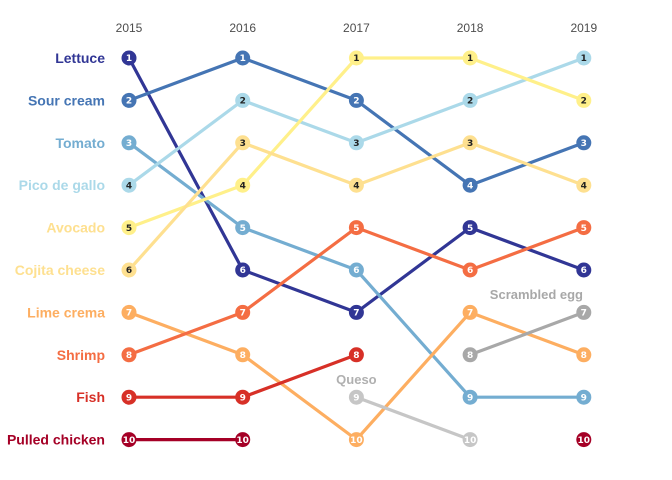 This screenshot has height=480, width=672. I want to click on row-label: Sour cream, so click(66, 100).